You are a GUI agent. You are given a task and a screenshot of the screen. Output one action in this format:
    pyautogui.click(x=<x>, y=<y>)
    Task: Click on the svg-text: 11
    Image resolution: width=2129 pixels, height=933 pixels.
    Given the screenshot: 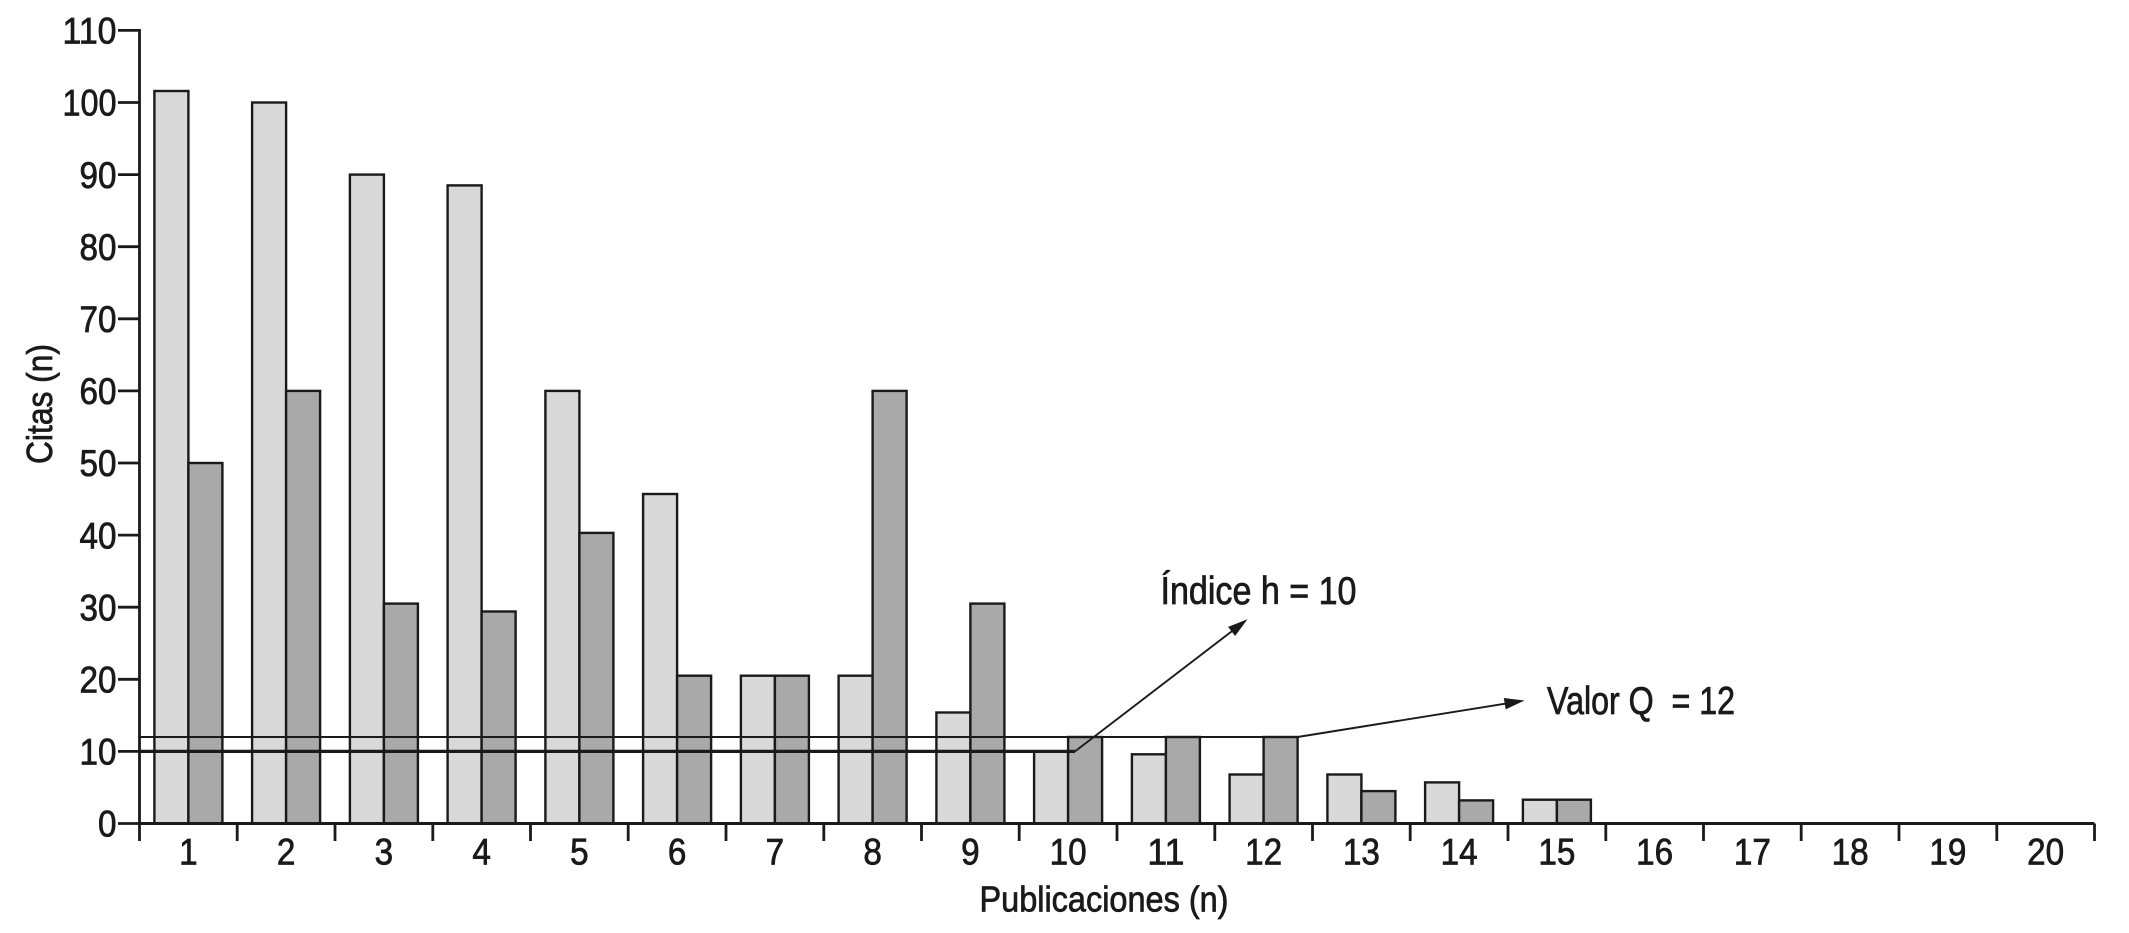 What is the action you would take?
    pyautogui.click(x=1165, y=852)
    